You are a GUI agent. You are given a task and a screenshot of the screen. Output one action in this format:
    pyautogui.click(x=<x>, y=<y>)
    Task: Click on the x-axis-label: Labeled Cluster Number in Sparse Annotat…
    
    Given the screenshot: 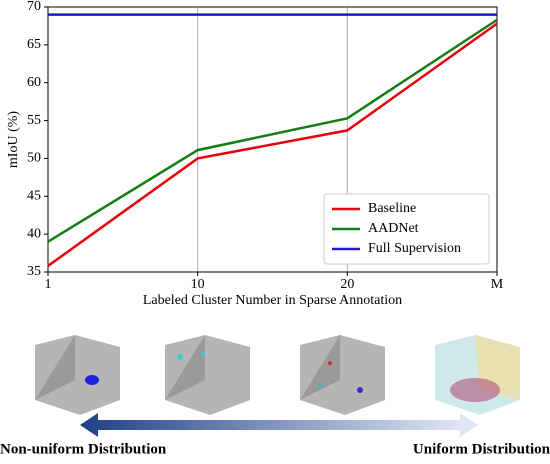 What is the action you would take?
    pyautogui.click(x=272, y=300)
    